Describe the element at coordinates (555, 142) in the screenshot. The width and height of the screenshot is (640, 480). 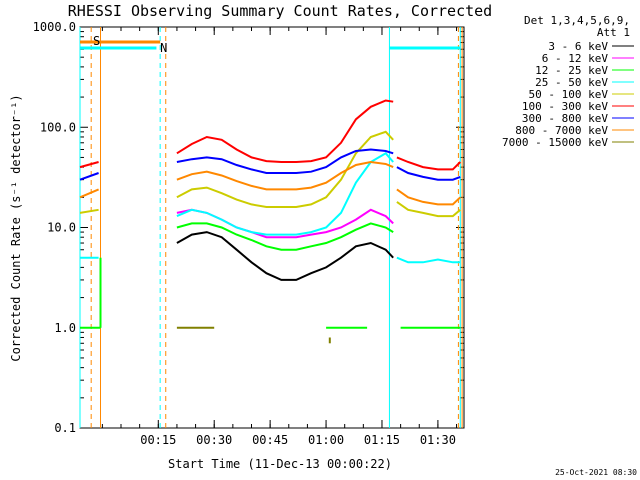
I see `legend-label: 7000 - 15000 keV` at that location.